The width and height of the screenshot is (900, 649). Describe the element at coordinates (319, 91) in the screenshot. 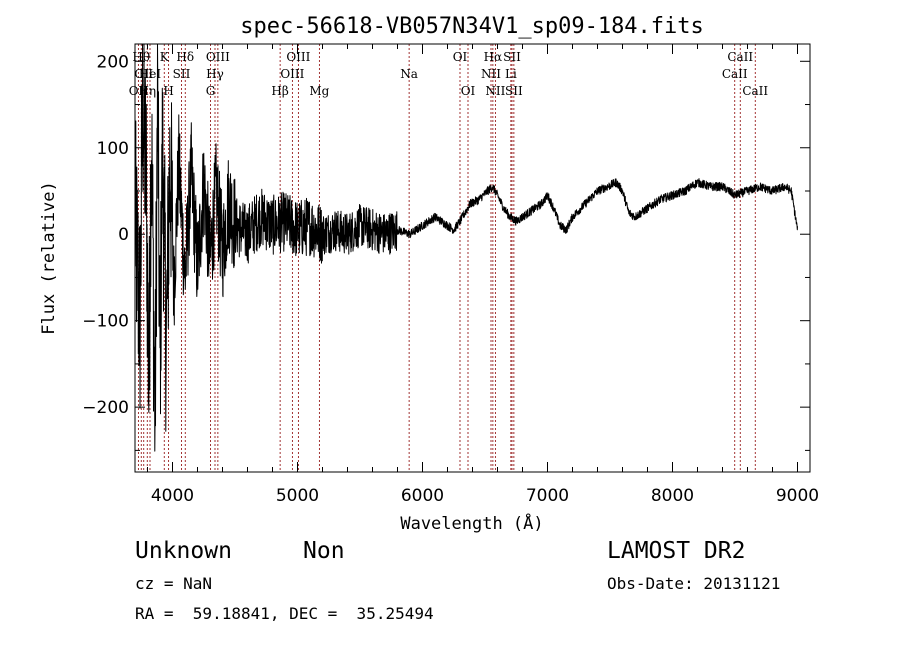

I see `spectral-line-label: Mg` at that location.